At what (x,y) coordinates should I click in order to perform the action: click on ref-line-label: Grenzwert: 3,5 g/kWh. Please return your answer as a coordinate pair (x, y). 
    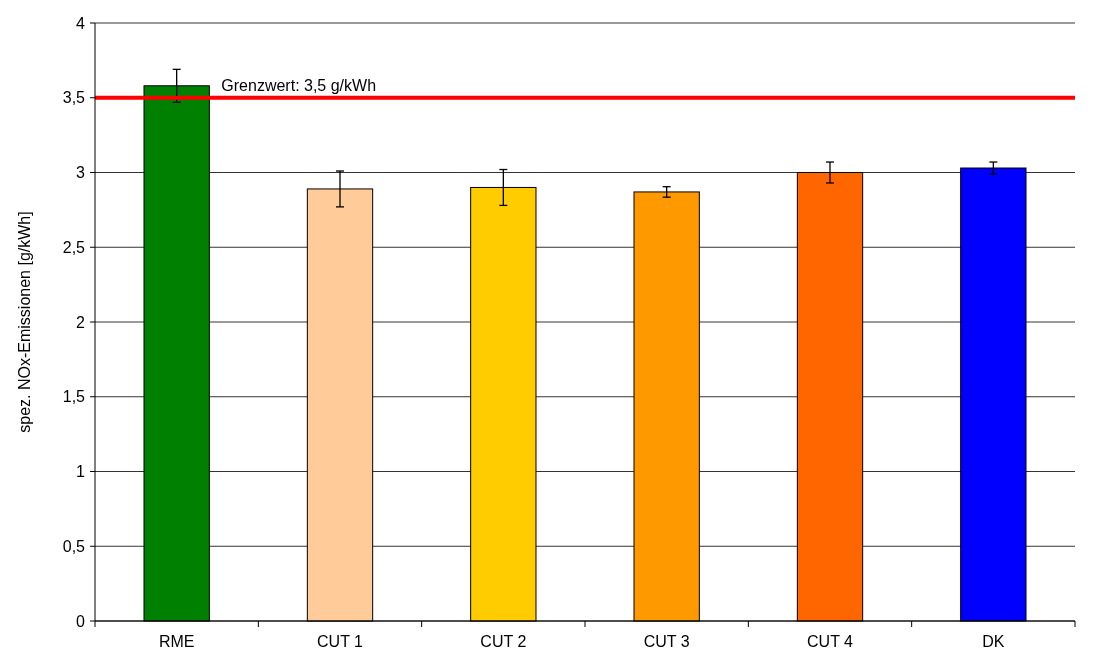
    Looking at the image, I should click on (299, 85).